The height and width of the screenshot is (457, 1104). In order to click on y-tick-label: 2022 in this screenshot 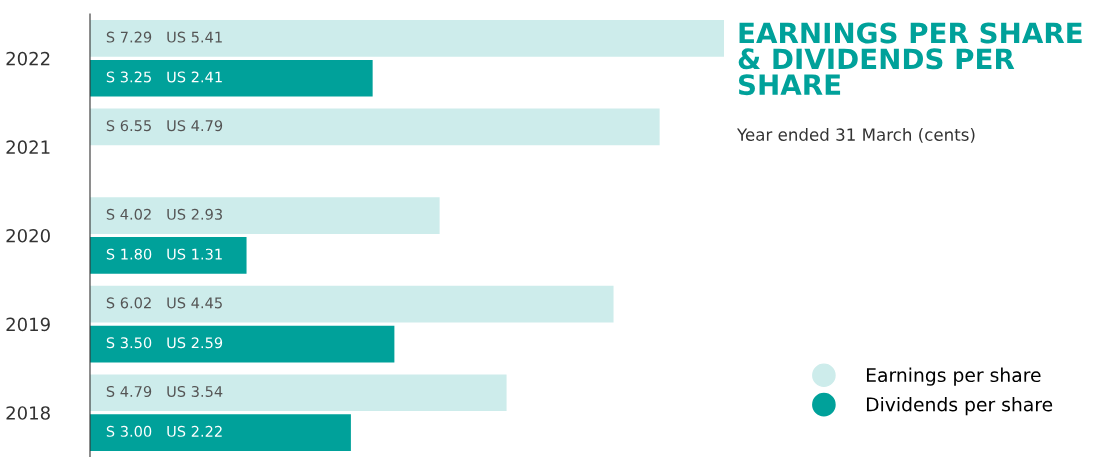, I will do `click(28, 58)`.